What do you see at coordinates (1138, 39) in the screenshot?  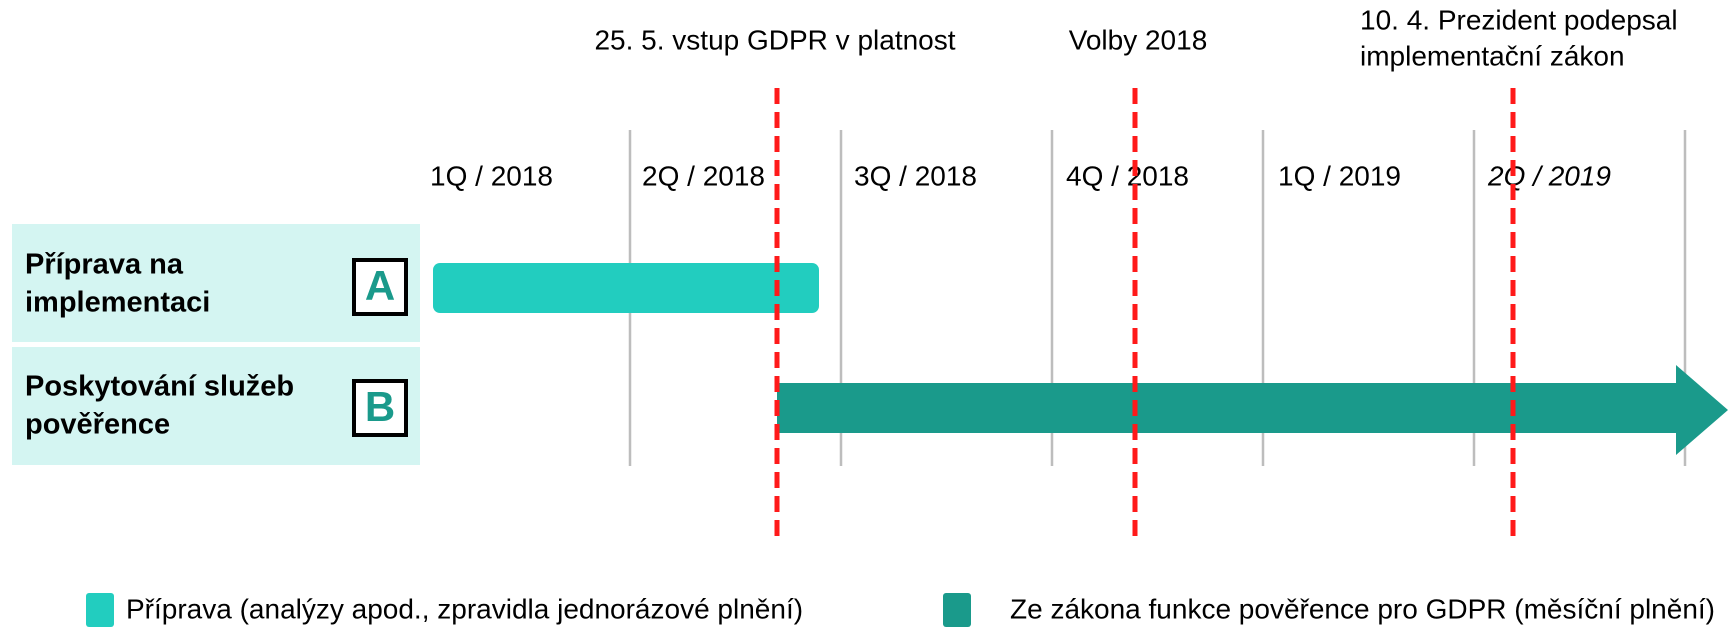 I see `milestone-label: Volby 2018` at bounding box center [1138, 39].